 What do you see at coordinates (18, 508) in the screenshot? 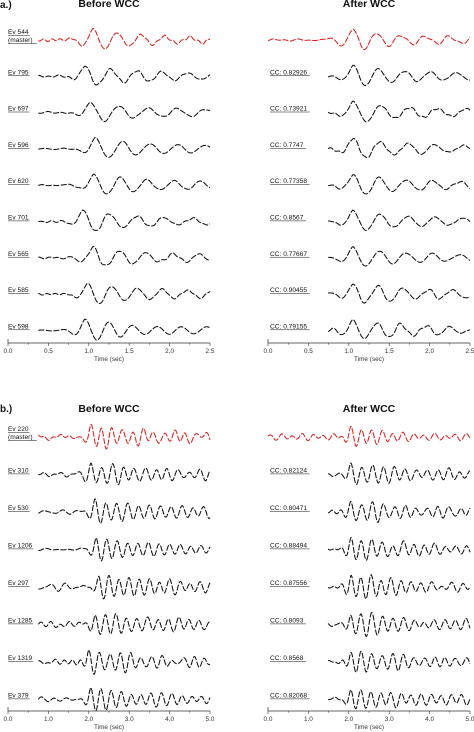
I see `trace-label: Ev 530` at bounding box center [18, 508].